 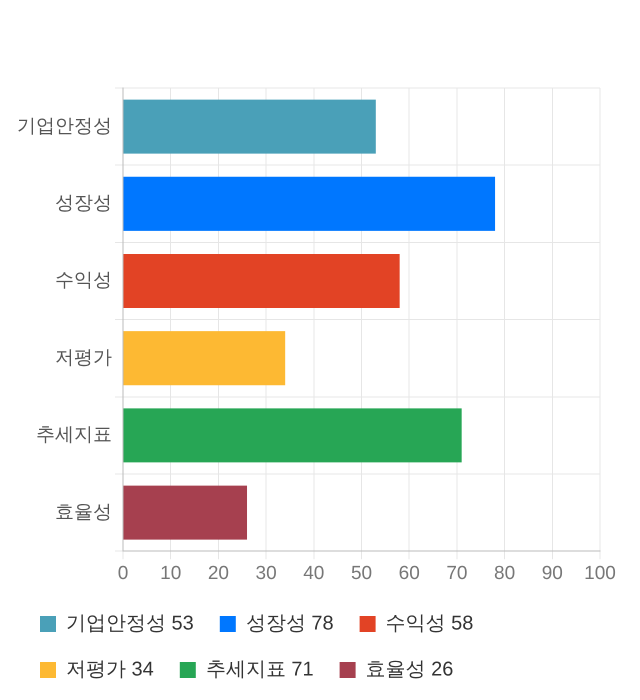 I want to click on legend-label: 성장성 78, so click(x=290, y=623).